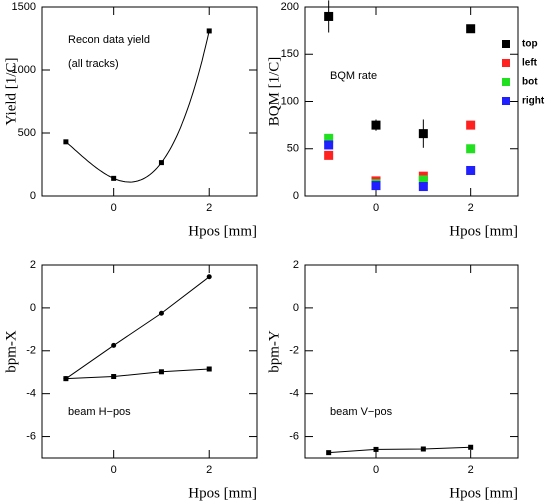  What do you see at coordinates (137, 106) in the screenshot?
I see `fit-curve` at bounding box center [137, 106].